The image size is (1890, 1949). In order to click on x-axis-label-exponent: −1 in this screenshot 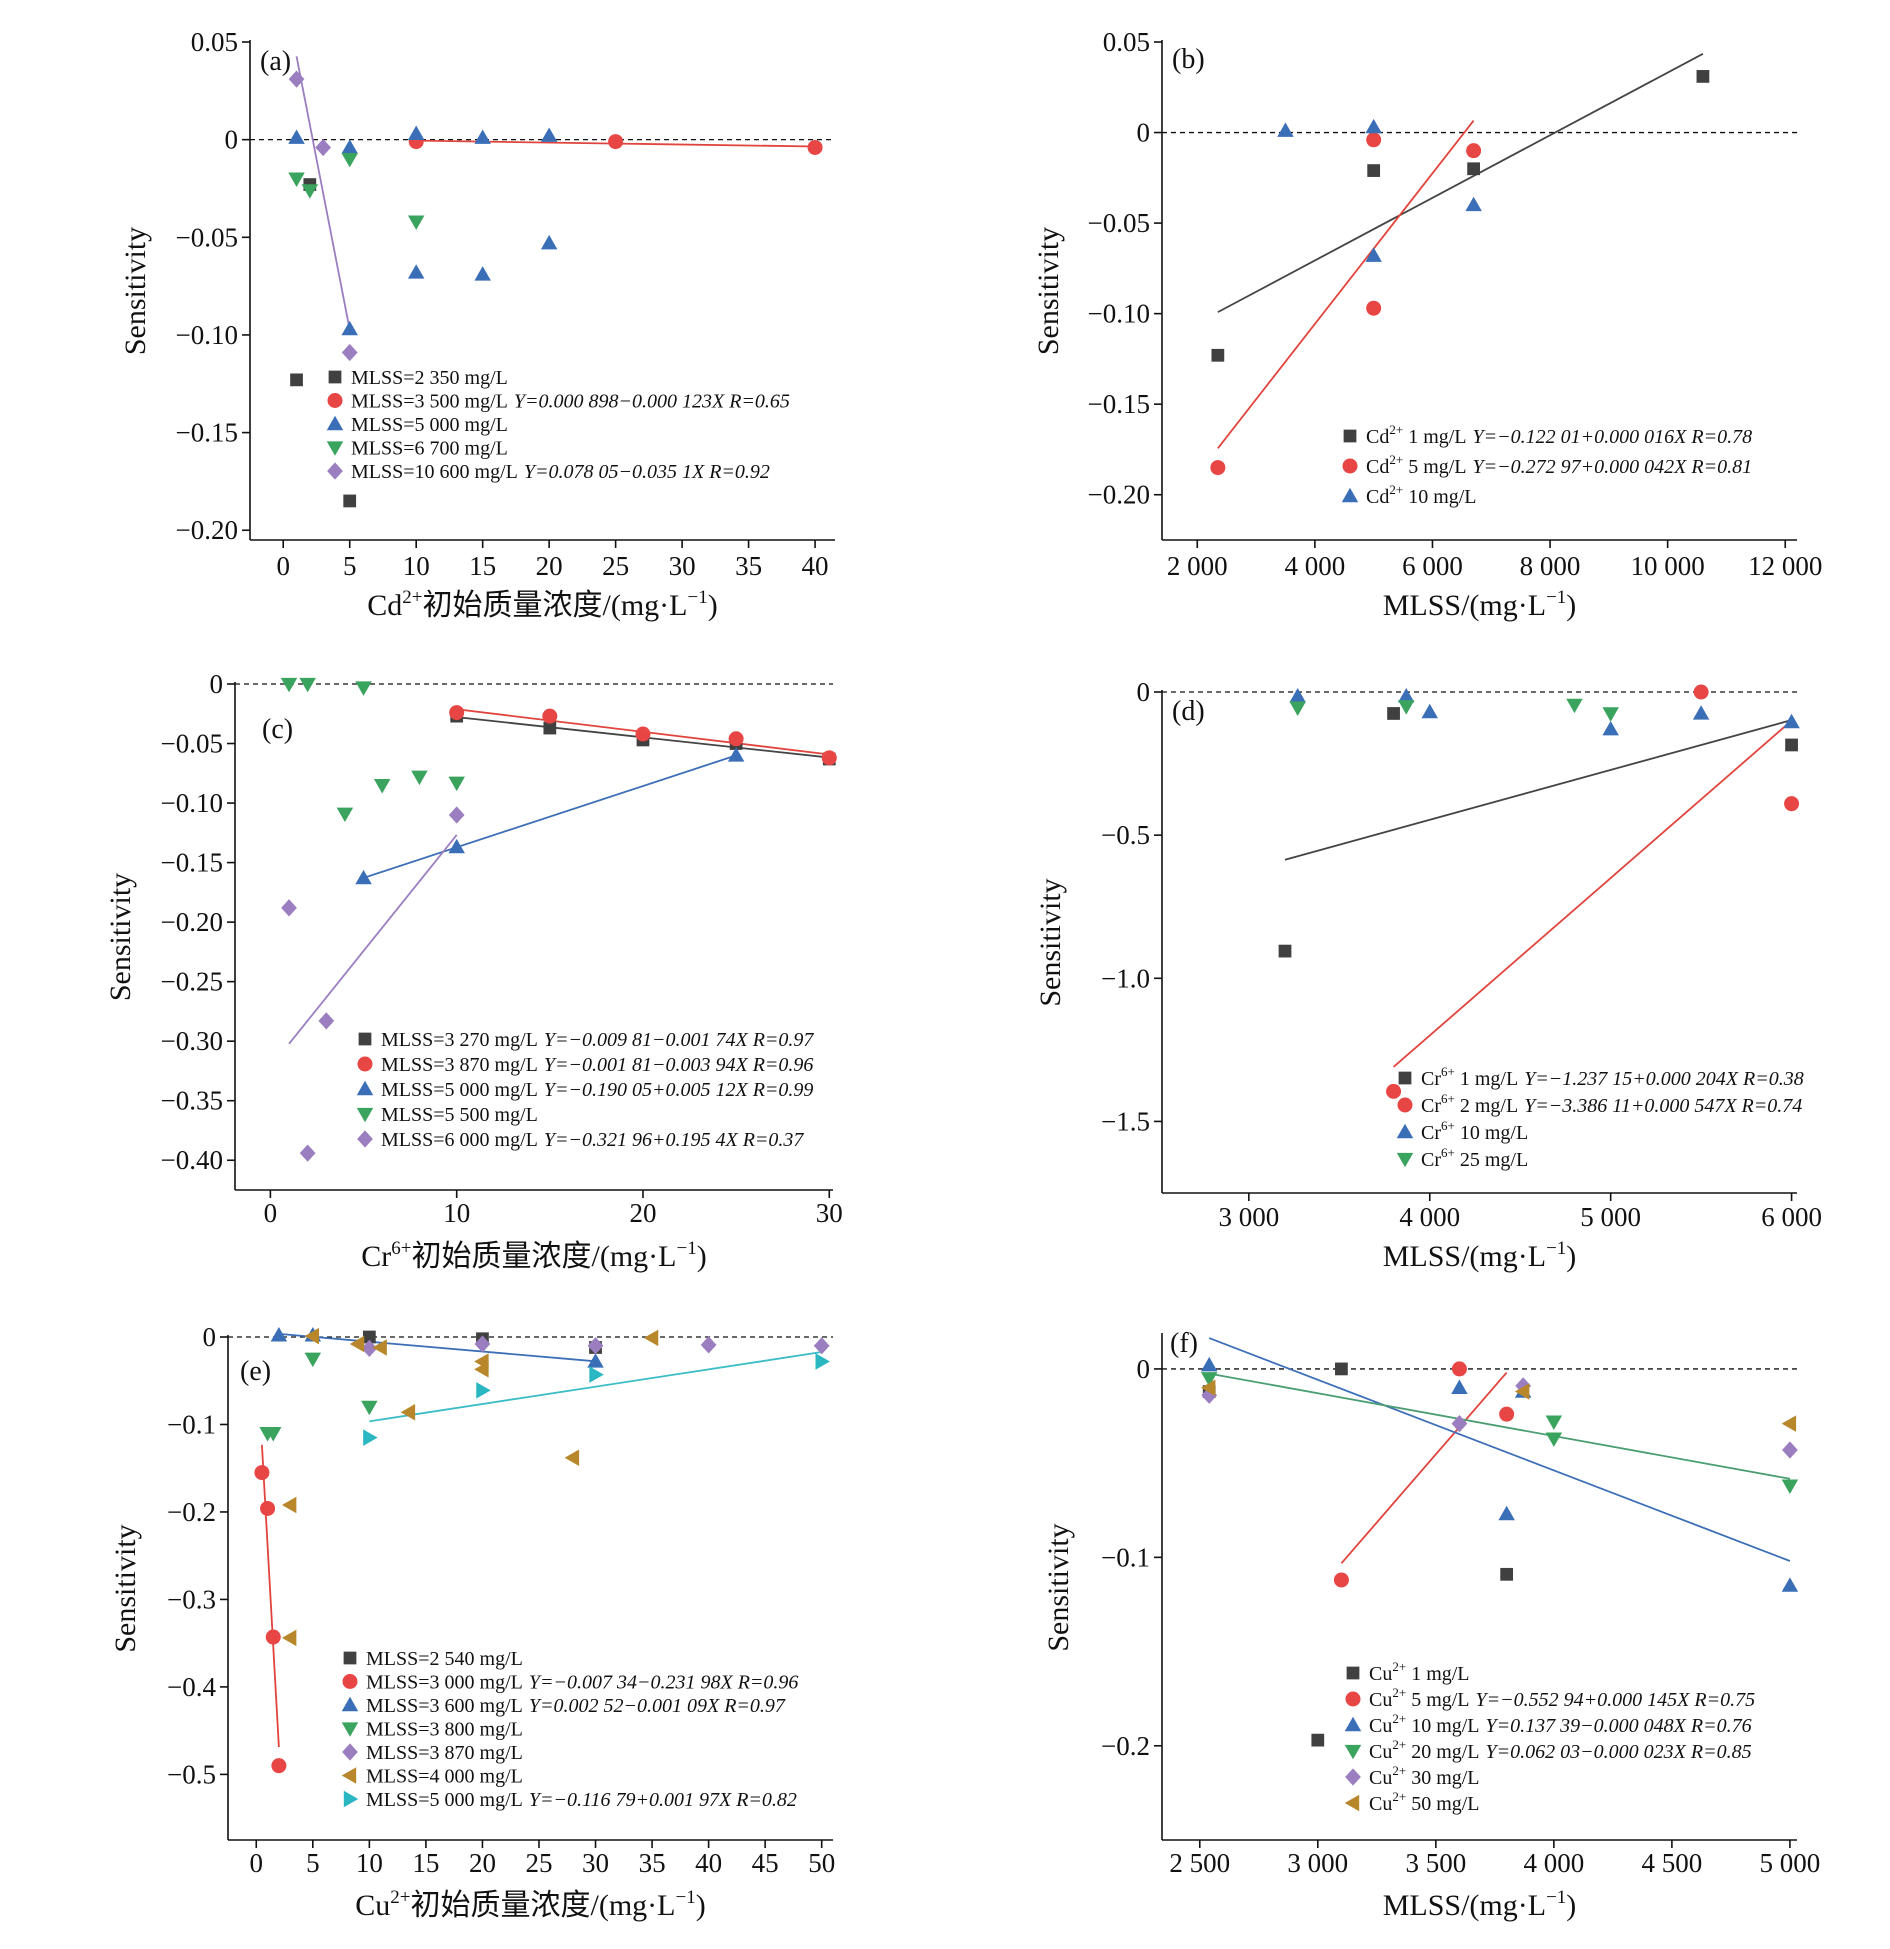, I will do `click(686, 1248)`.